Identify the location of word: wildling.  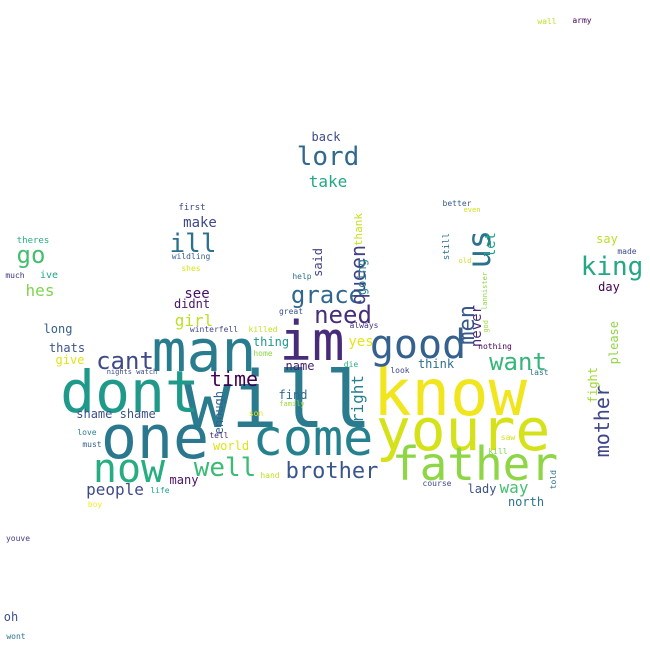
(191, 256).